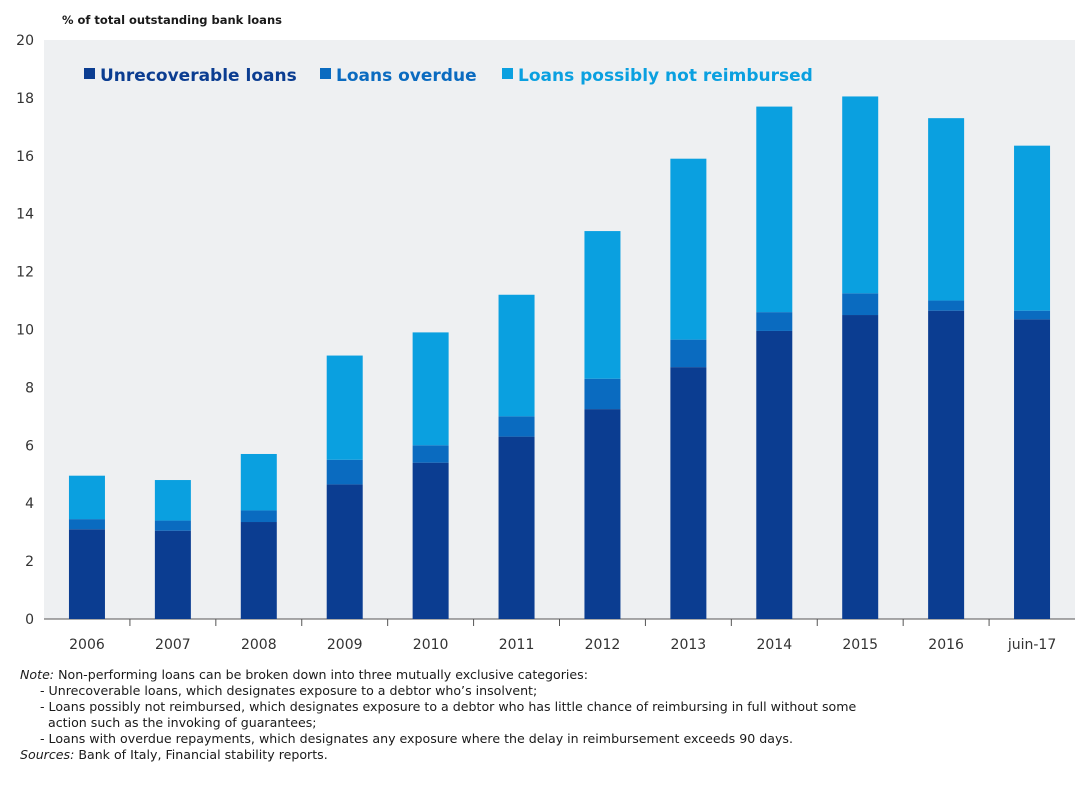  What do you see at coordinates (344, 472) in the screenshot?
I see `bar-overdue-2009` at bounding box center [344, 472].